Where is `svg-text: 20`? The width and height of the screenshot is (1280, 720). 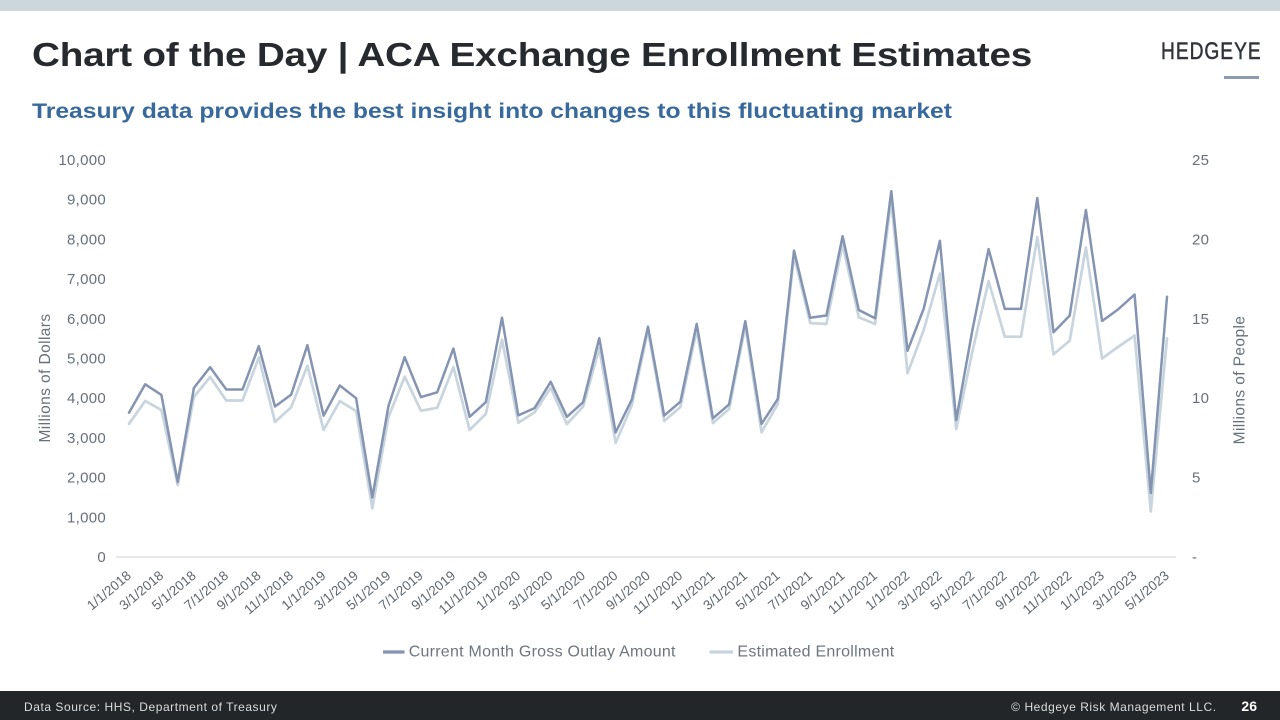 svg-text: 20 is located at coordinates (1200, 239).